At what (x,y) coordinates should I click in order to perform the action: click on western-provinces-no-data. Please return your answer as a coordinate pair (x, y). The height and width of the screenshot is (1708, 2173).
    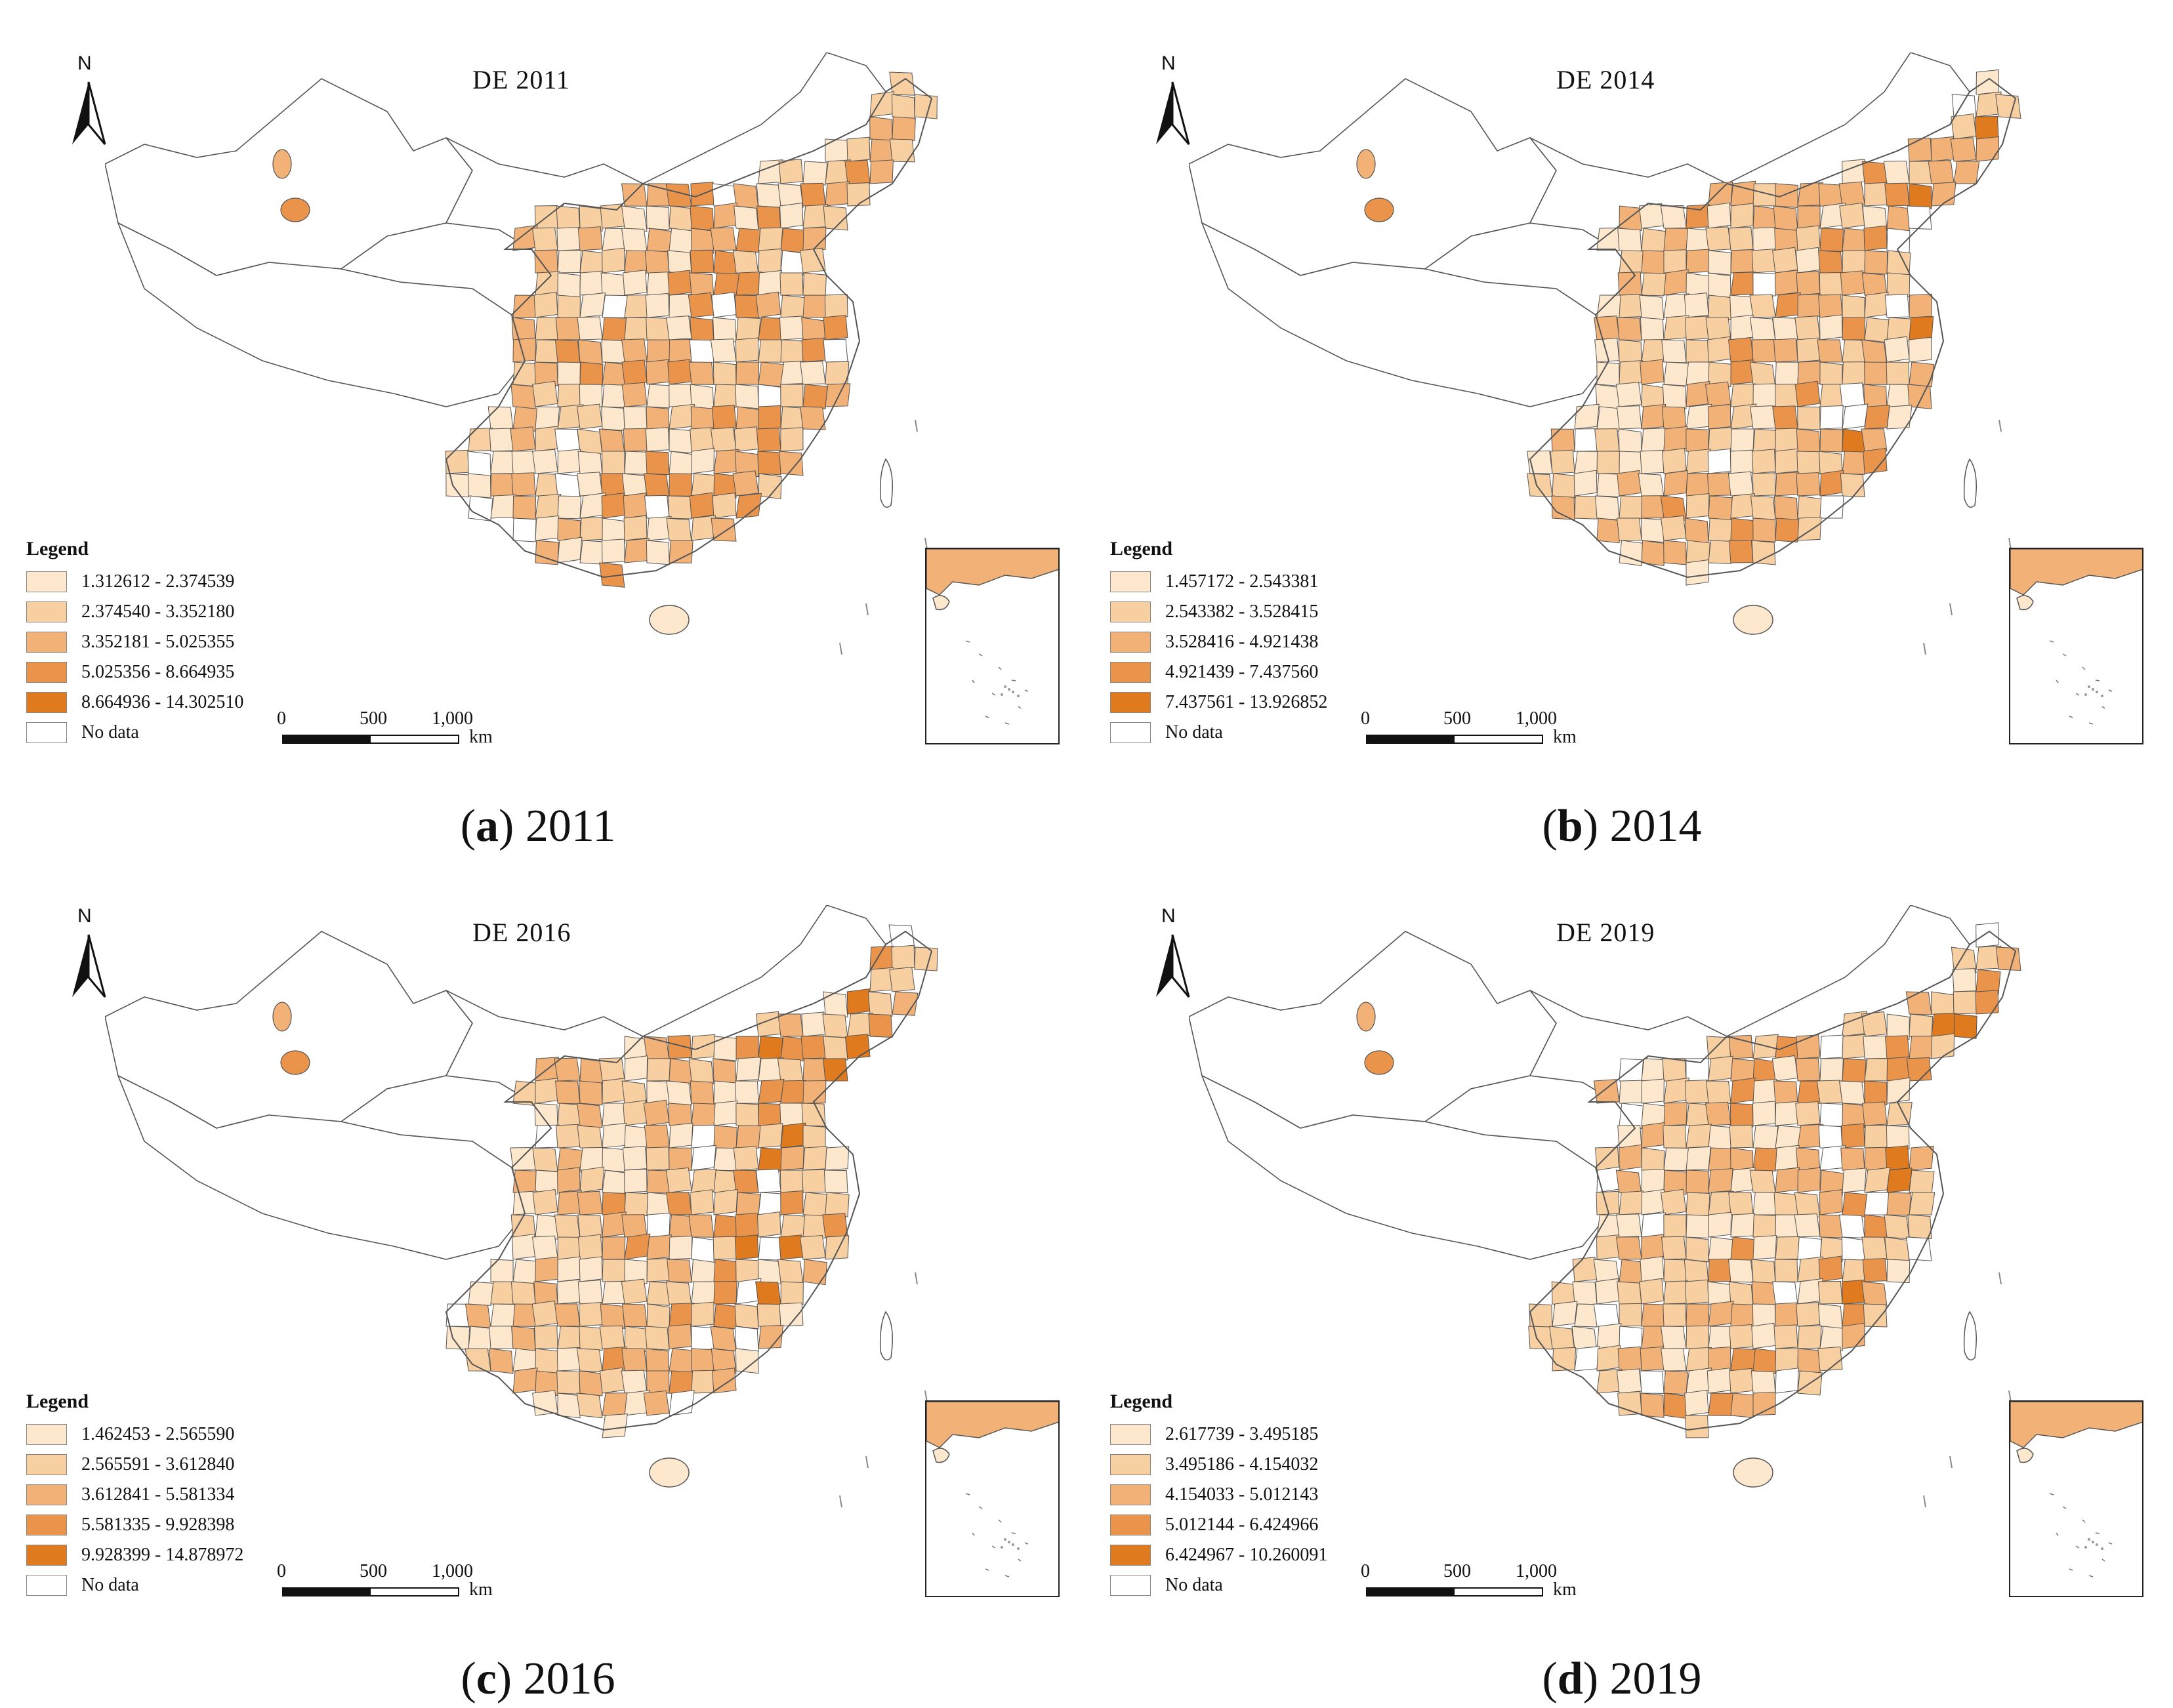
    Looking at the image, I should click on (1579, 1082).